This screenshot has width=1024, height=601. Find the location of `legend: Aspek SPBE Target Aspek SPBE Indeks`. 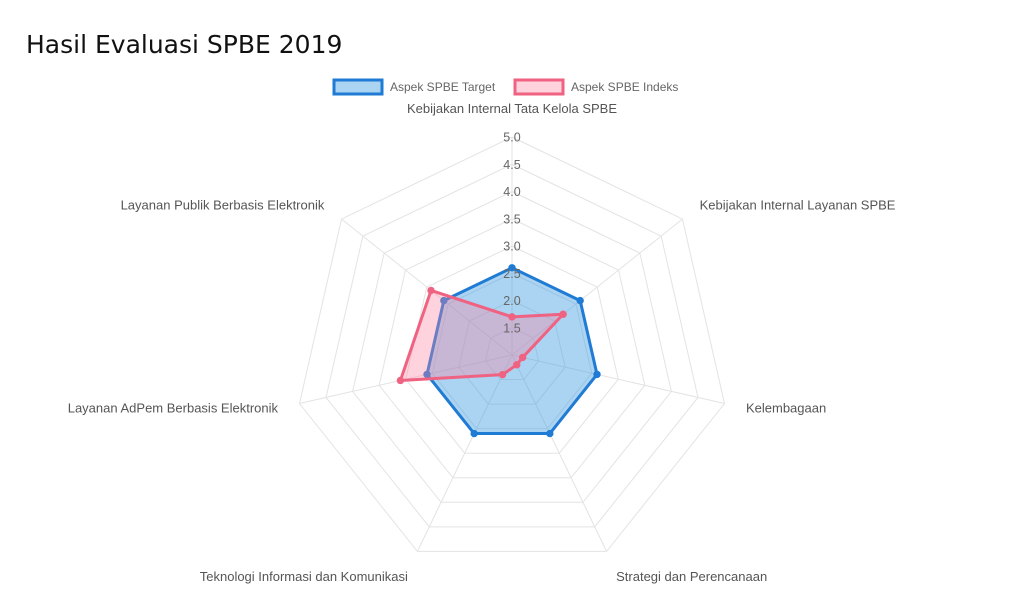

legend: Aspek SPBE Target Aspek SPBE Indeks is located at coordinates (505, 87).